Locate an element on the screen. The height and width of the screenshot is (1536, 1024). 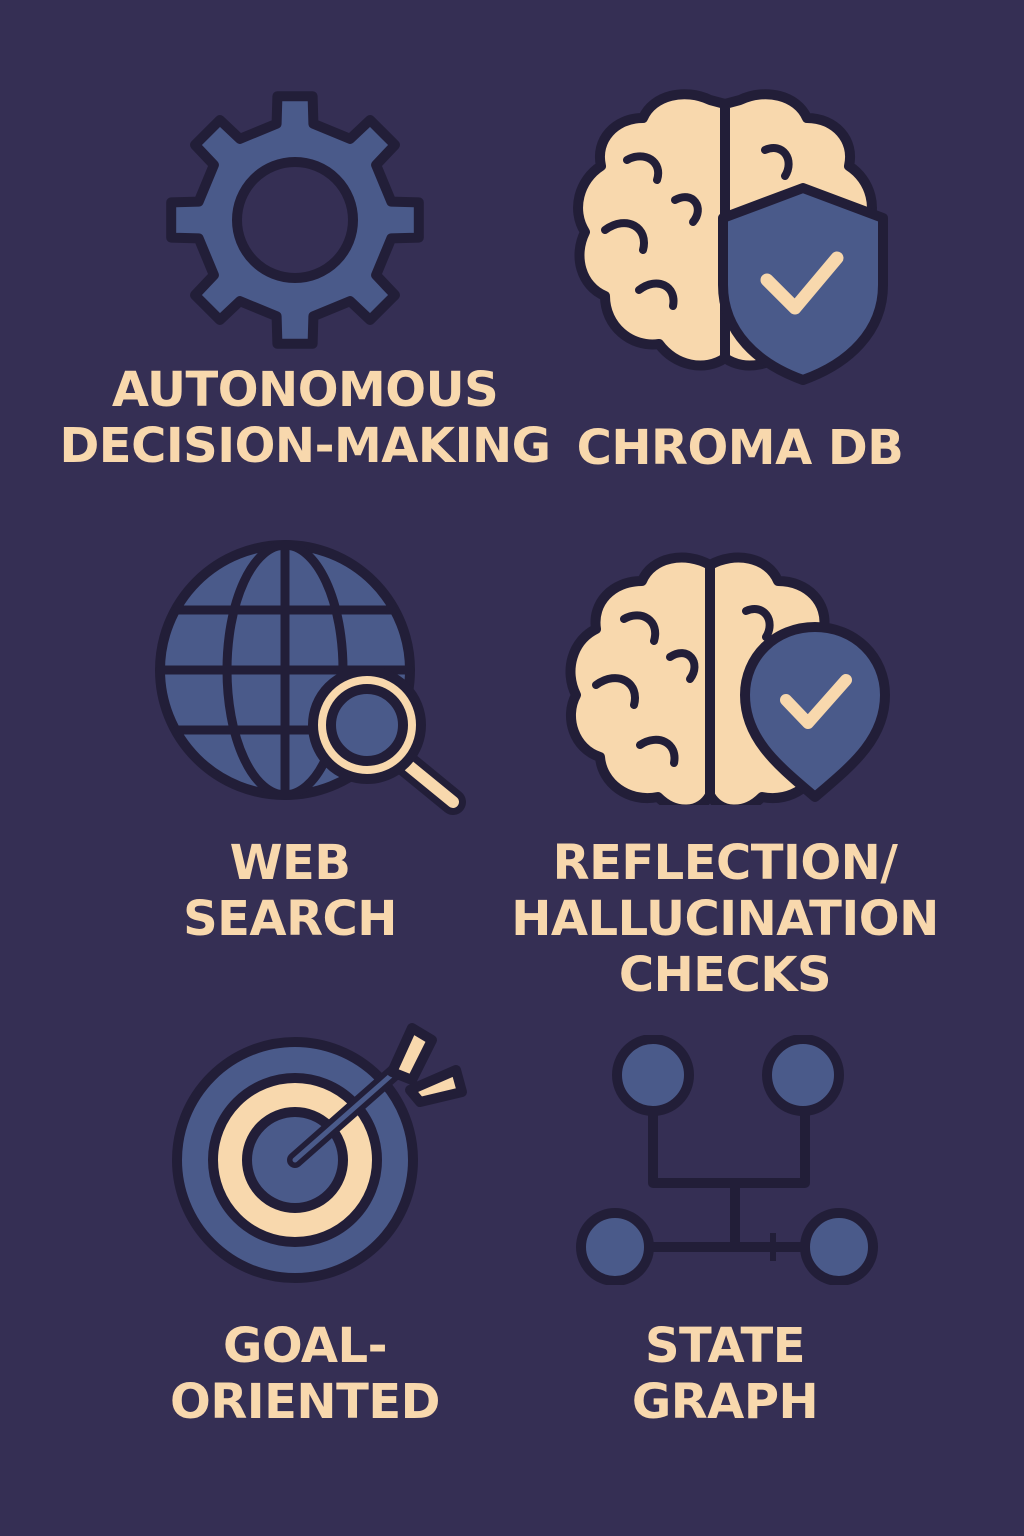
brain-check-pin-icon is located at coordinates (722, 675).